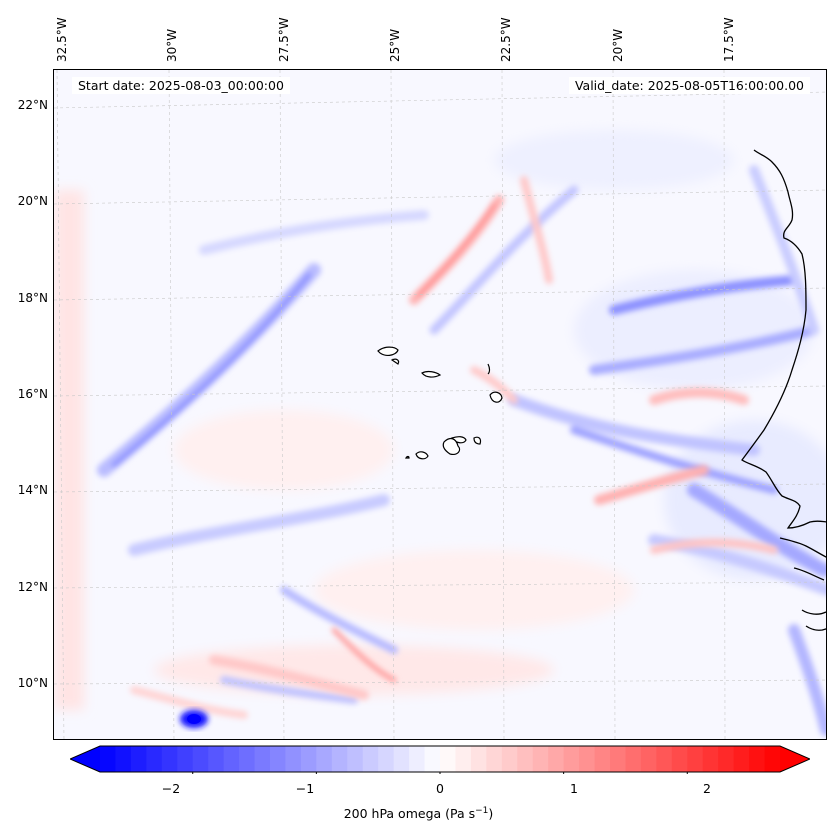 This screenshot has height=839, width=837. What do you see at coordinates (284, 39) in the screenshot?
I see `lon-label-27-5w: 27.5°W` at bounding box center [284, 39].